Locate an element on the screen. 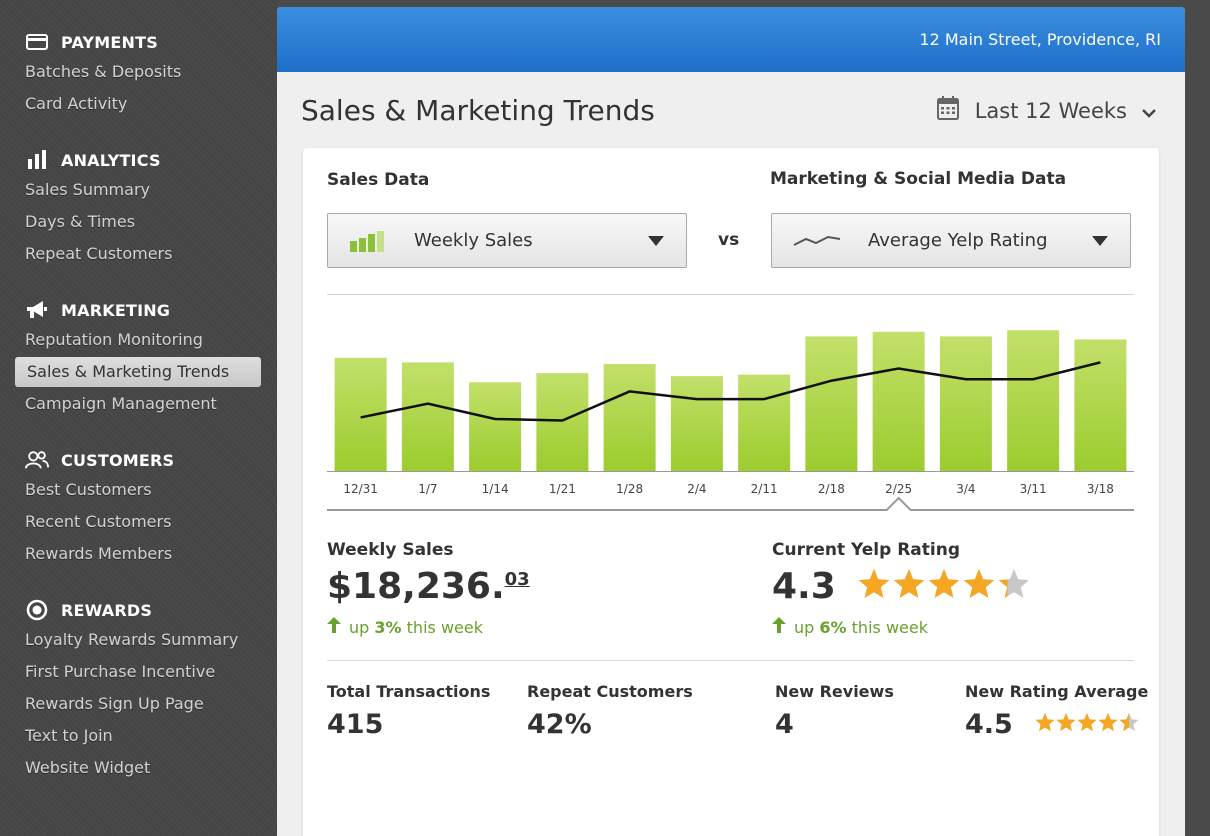 Image resolution: width=1210 pixels, height=836 pixels. yelp-rating-trend: up 6% this week is located at coordinates (900, 627).